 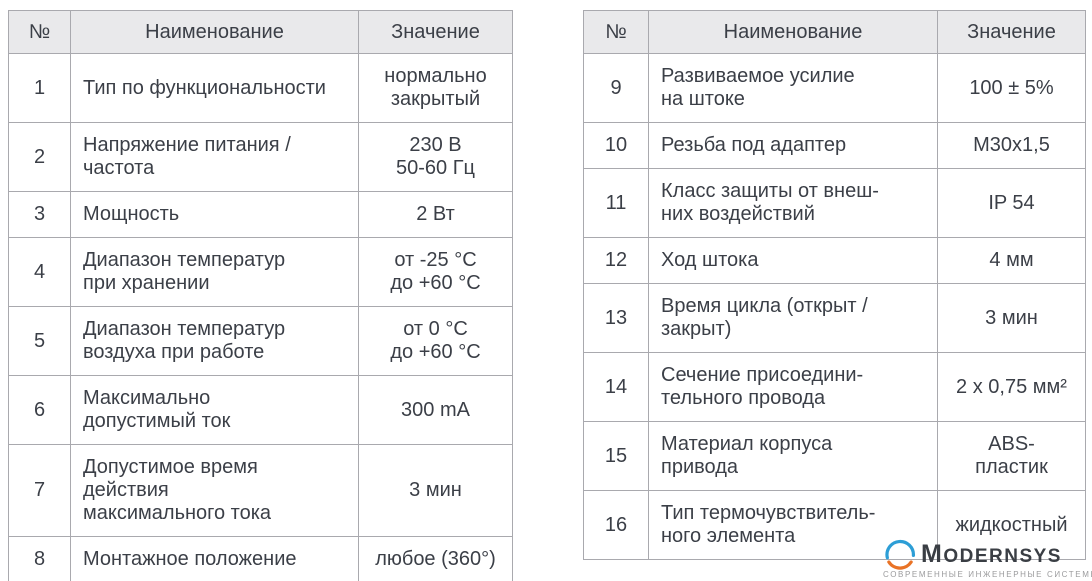 I want to click on cell-row-number: 15, so click(x=616, y=456).